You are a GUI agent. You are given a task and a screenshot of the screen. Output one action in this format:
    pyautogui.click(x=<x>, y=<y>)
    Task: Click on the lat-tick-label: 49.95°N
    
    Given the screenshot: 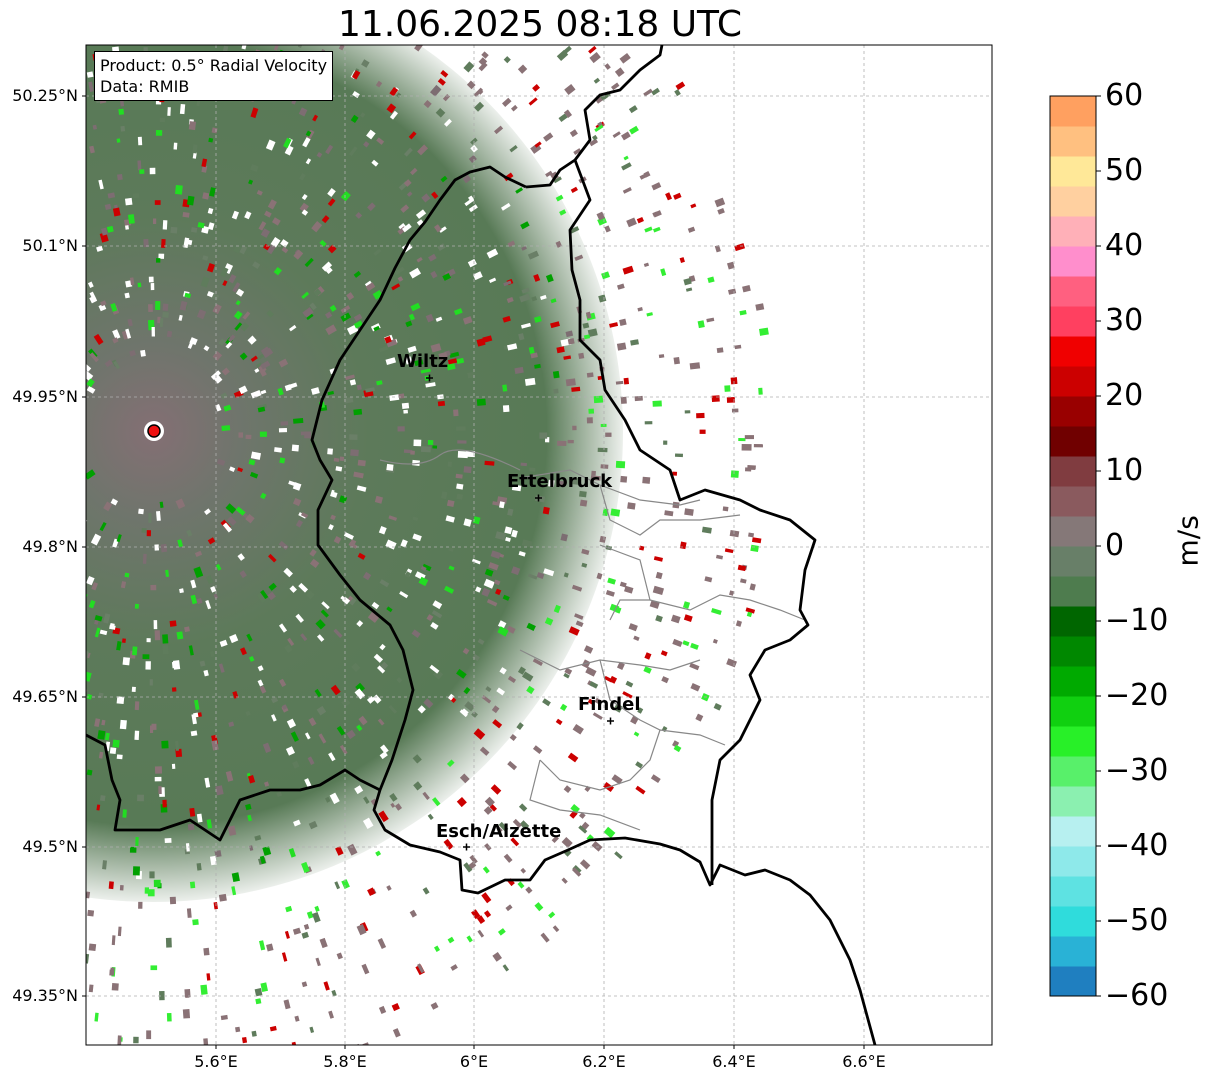 What is the action you would take?
    pyautogui.click(x=45, y=396)
    